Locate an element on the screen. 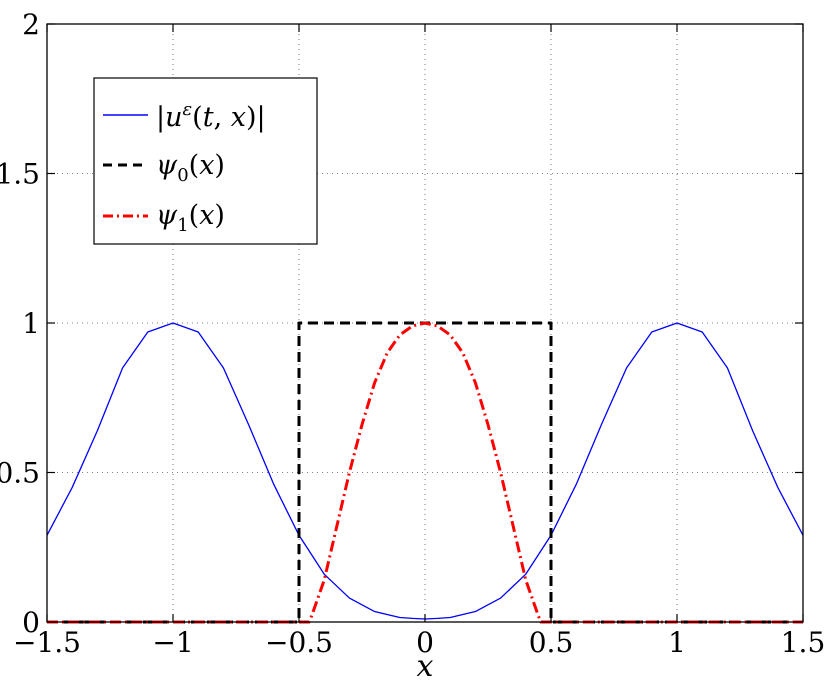 This screenshot has width=830, height=685. x-tick-labels: −1.5 −1 −0.5 0 0.5 1 1.5 is located at coordinates (419, 642).